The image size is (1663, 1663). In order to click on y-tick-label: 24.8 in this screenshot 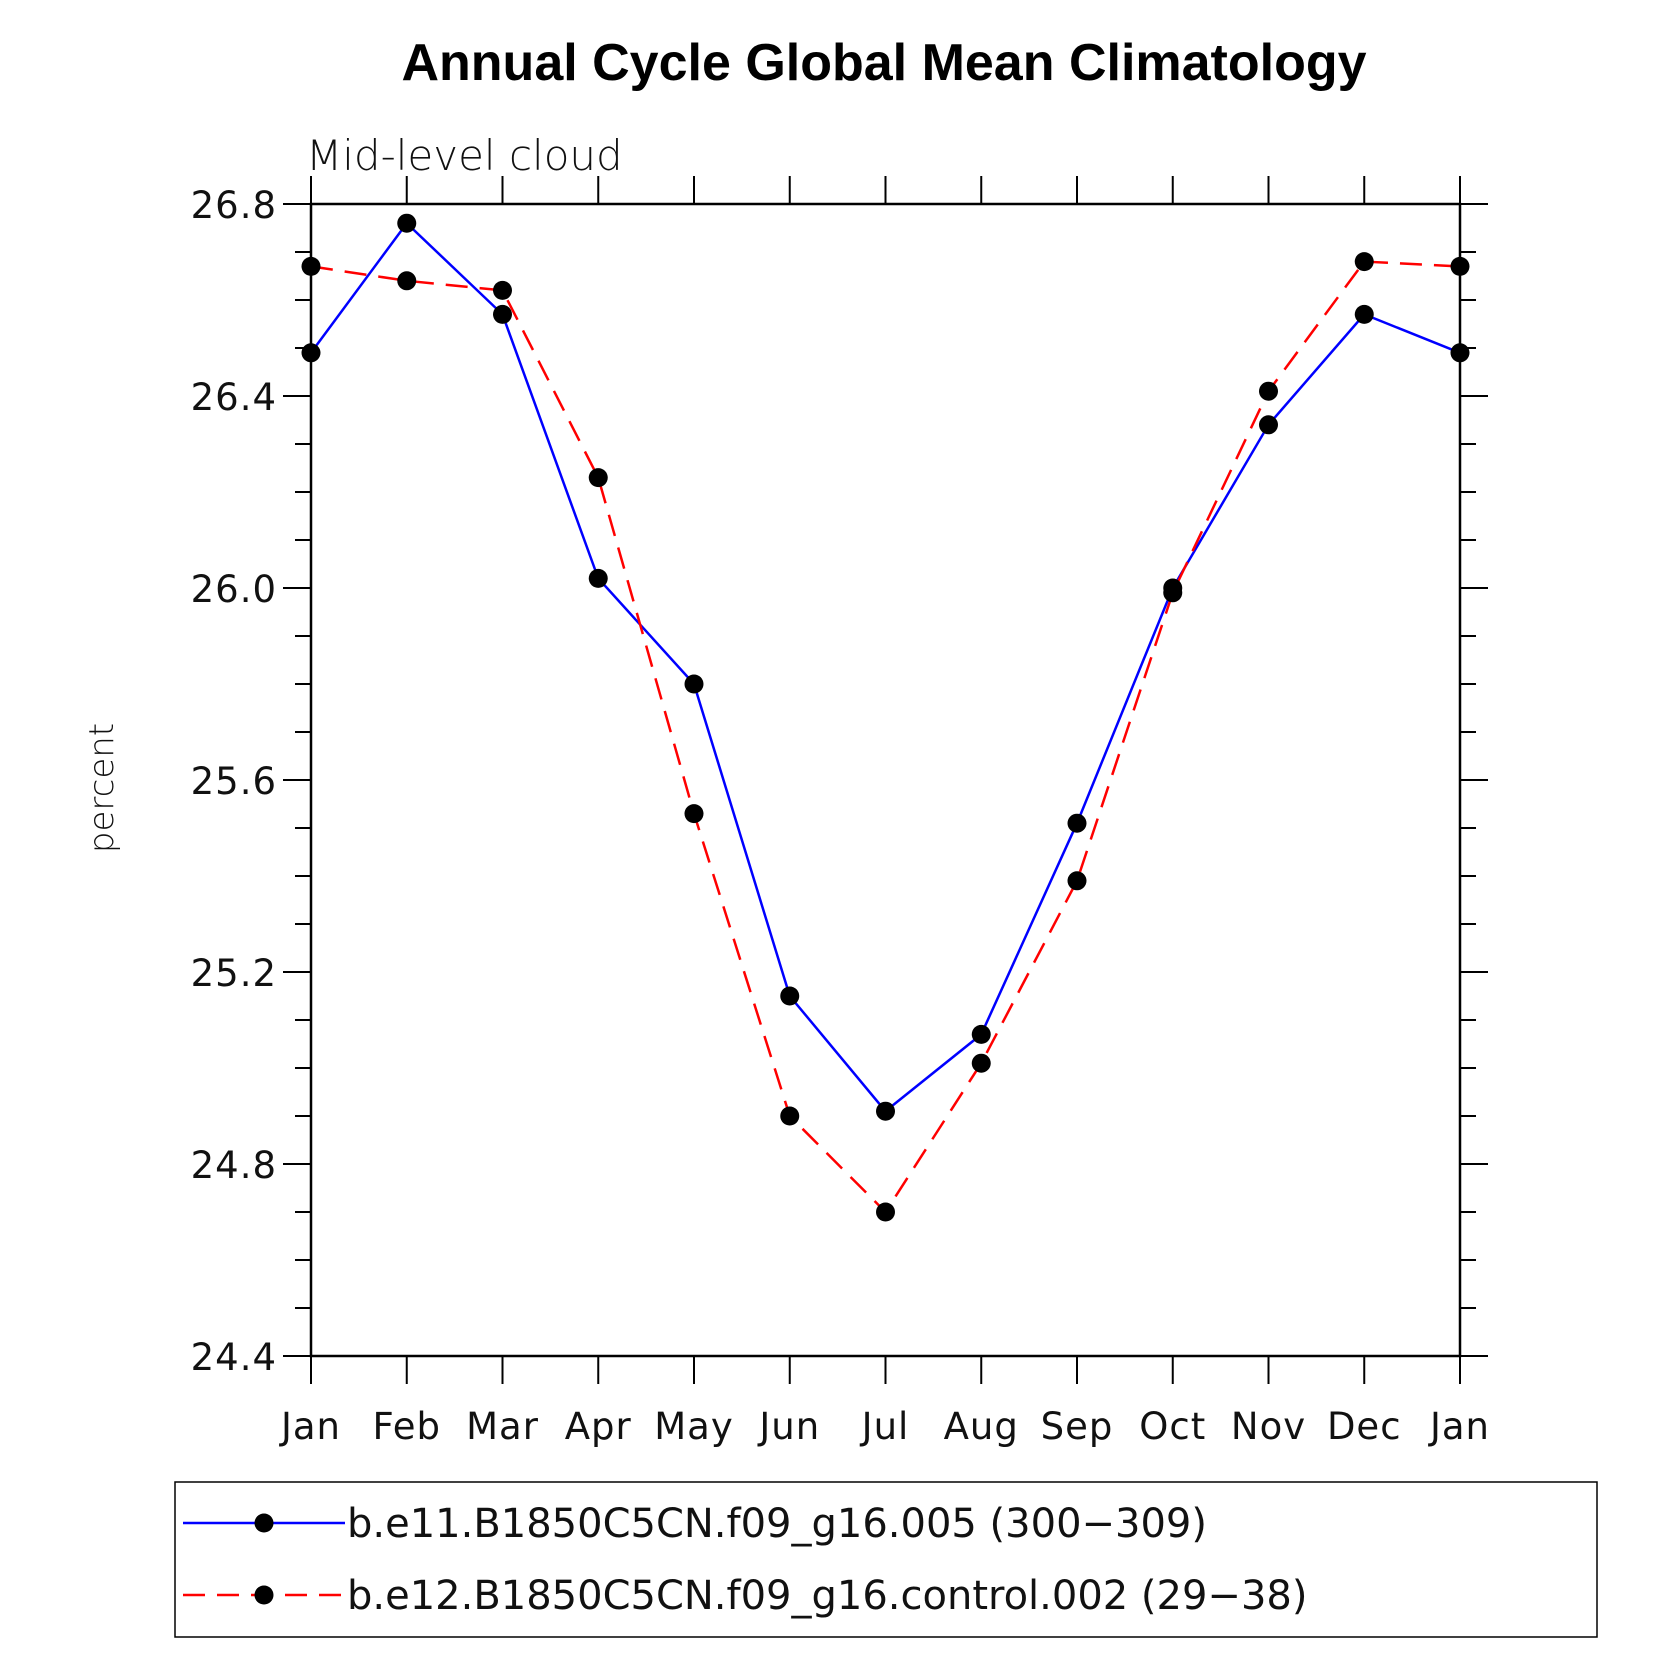, I will do `click(234, 1165)`.